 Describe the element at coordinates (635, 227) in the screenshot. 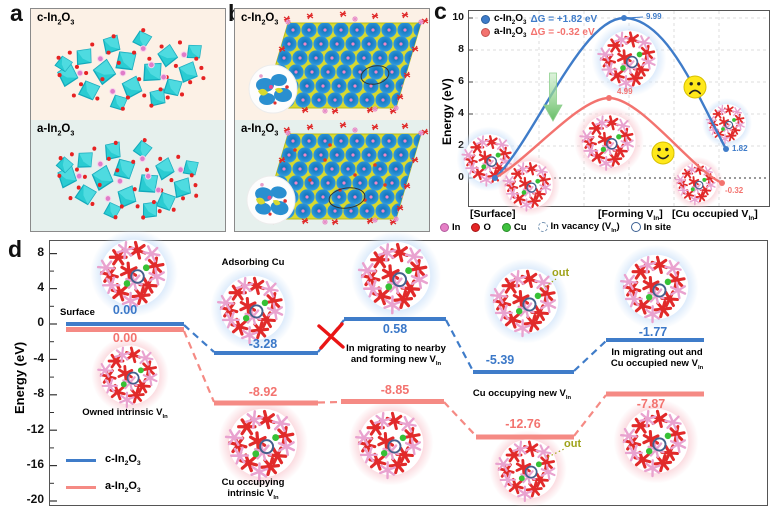

I see `in-site-icon` at that location.